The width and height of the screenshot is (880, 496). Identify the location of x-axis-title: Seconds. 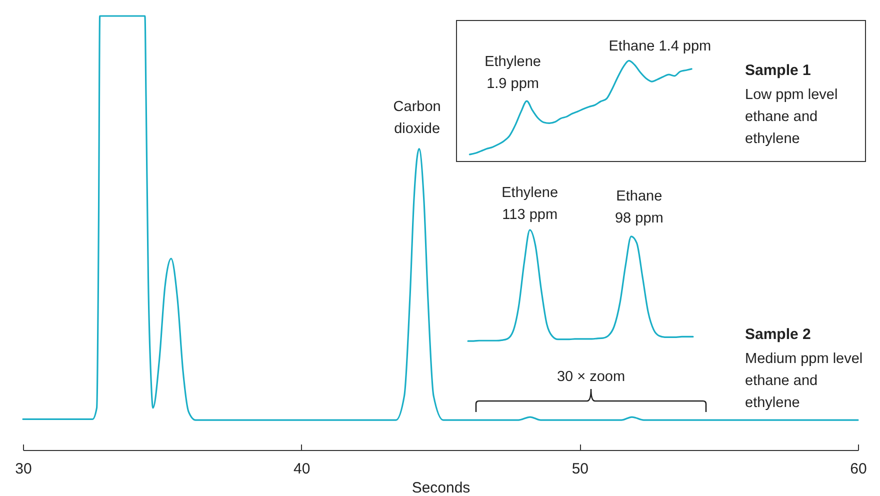
(441, 488).